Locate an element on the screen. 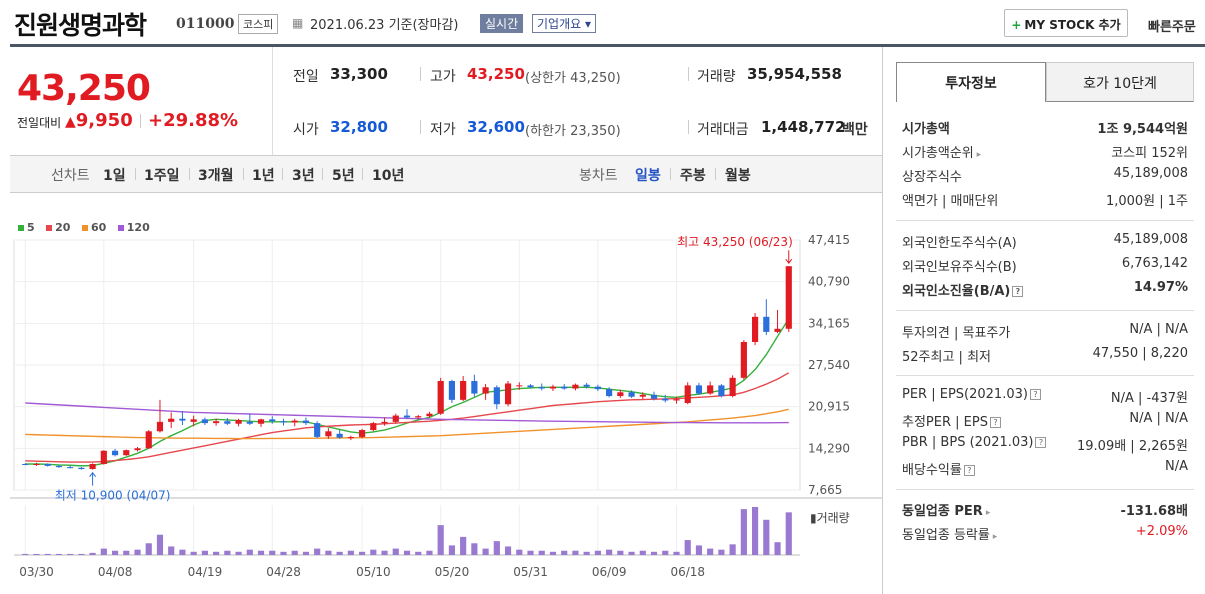 The image size is (1205, 594). high-label: 고가 is located at coordinates (443, 77).